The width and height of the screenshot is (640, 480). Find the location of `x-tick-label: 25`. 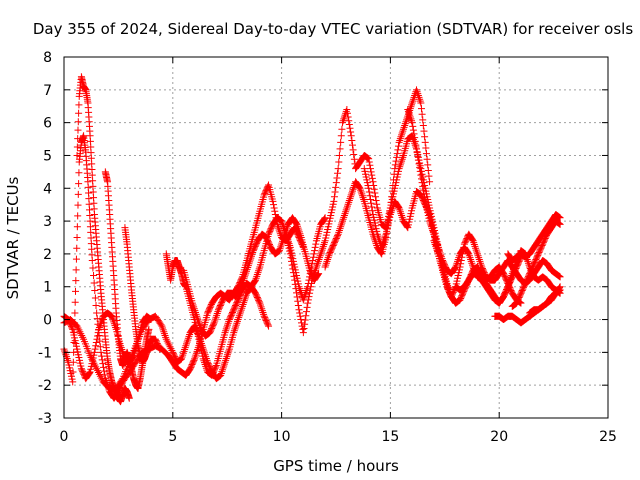

x-tick-label: 25 is located at coordinates (608, 437).